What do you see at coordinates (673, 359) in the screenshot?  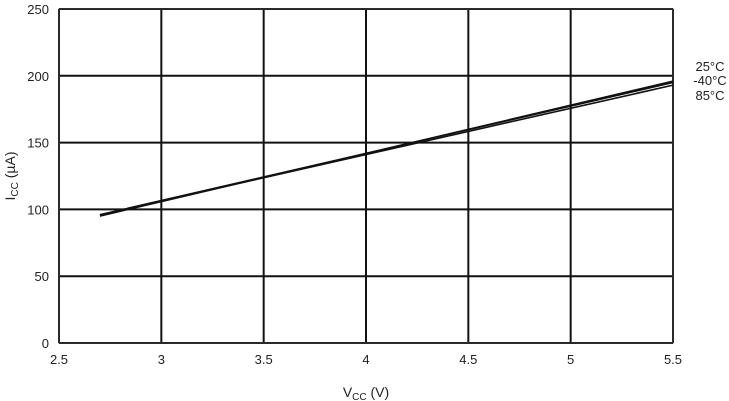 I see `x-tick-label: 5.5` at bounding box center [673, 359].